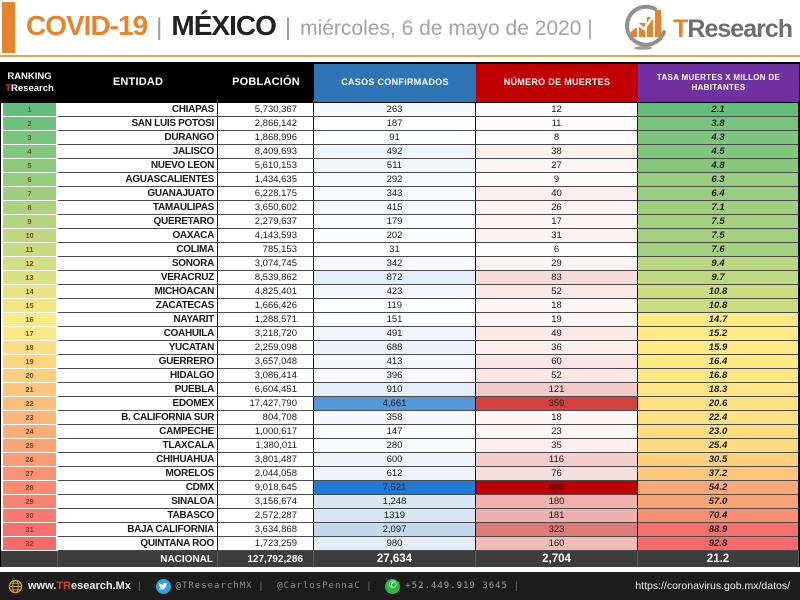 The image size is (800, 600). I want to click on phone-number: +52.449.919 3645, so click(456, 586).